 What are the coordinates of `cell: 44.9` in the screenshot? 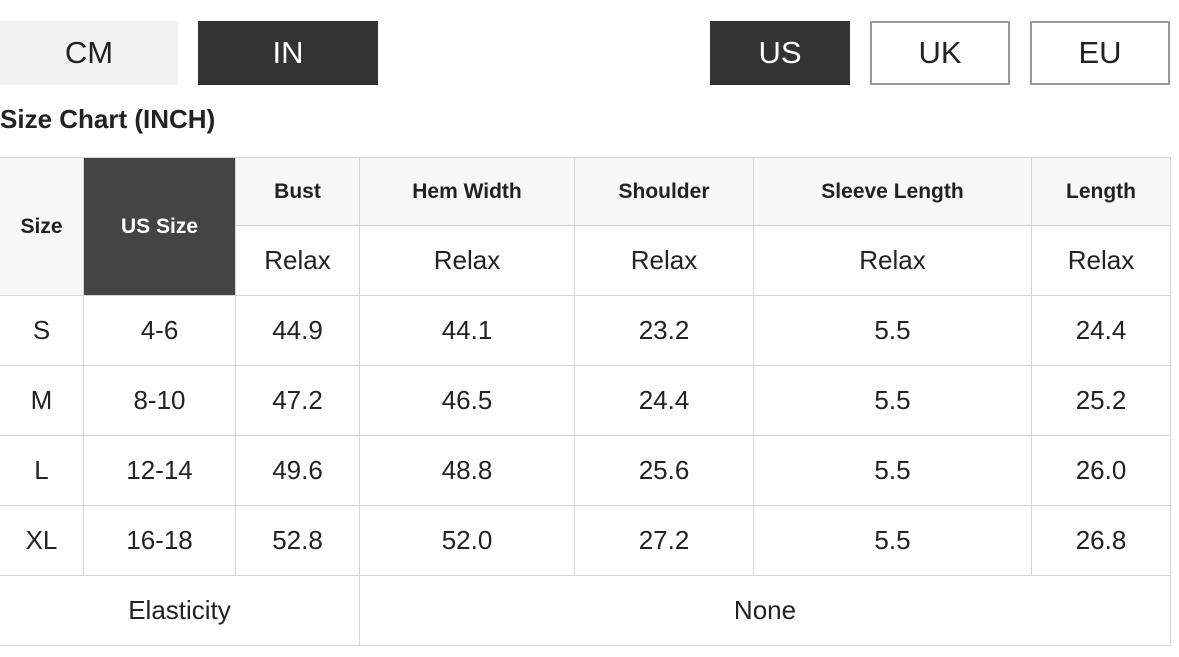 It's located at (297, 330).